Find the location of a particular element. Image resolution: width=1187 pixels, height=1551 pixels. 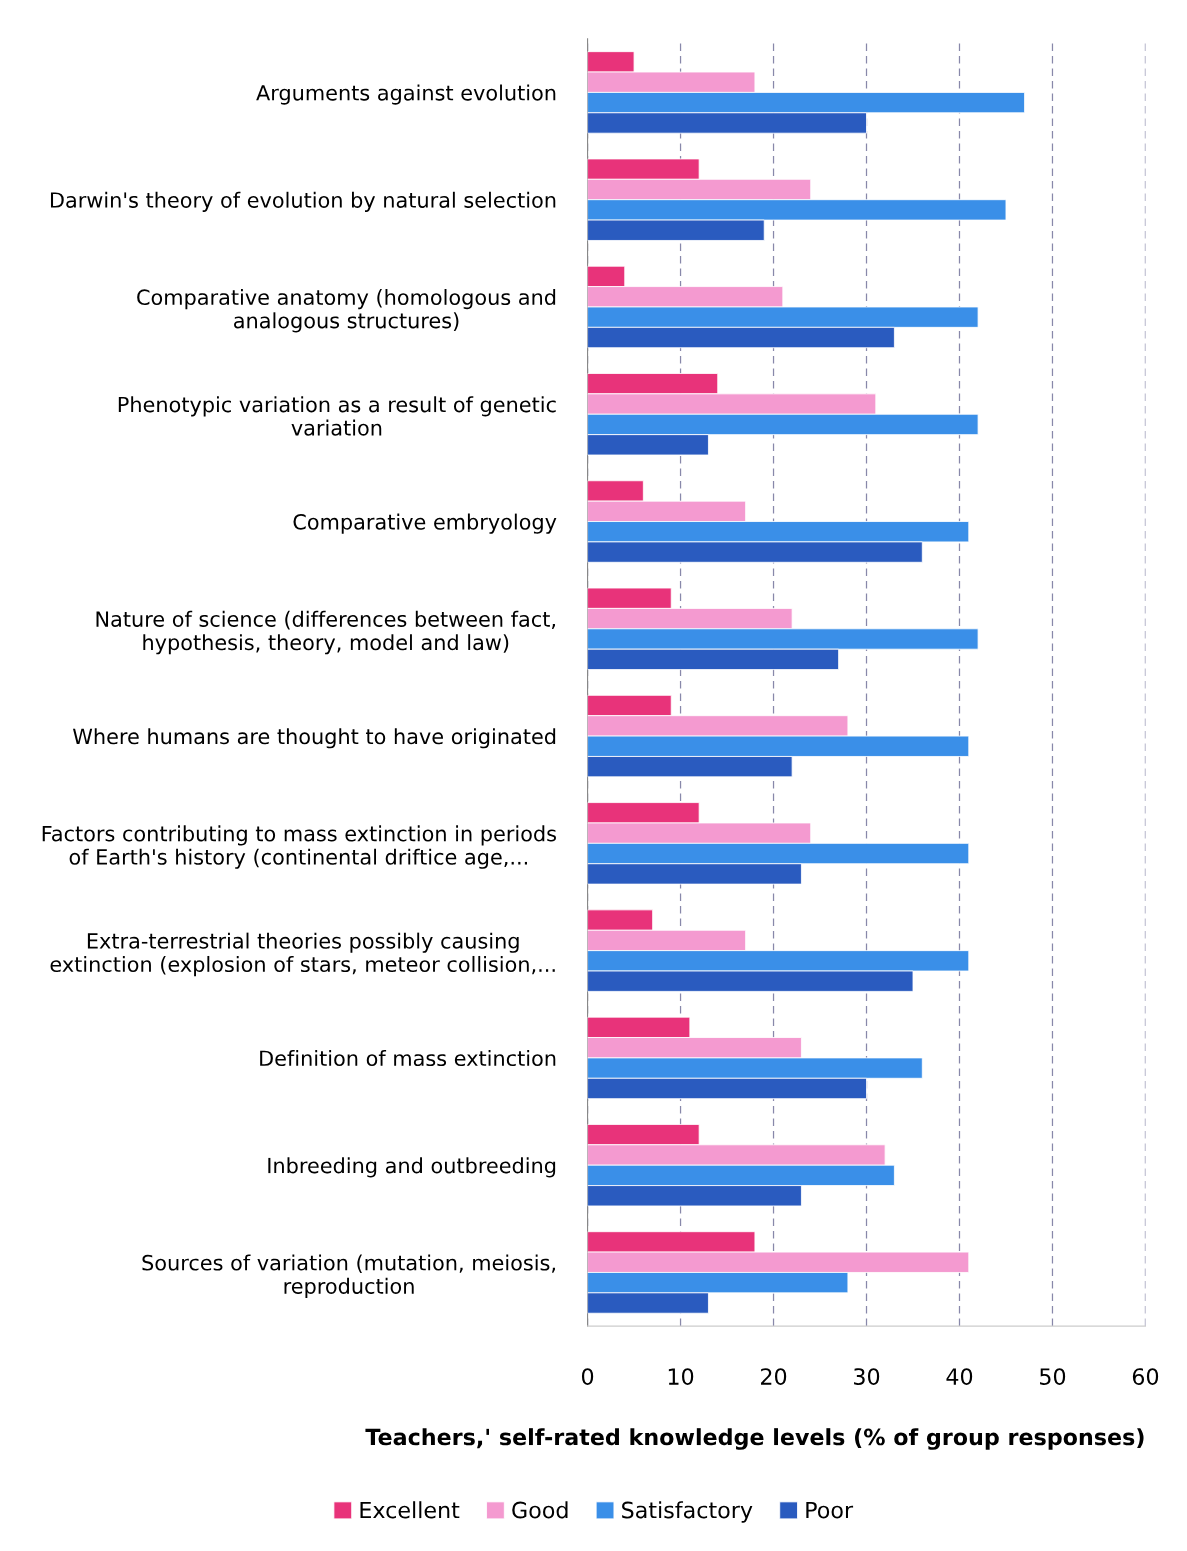

y-tick-label: Where humans are thought to have originated is located at coordinates (314, 738).